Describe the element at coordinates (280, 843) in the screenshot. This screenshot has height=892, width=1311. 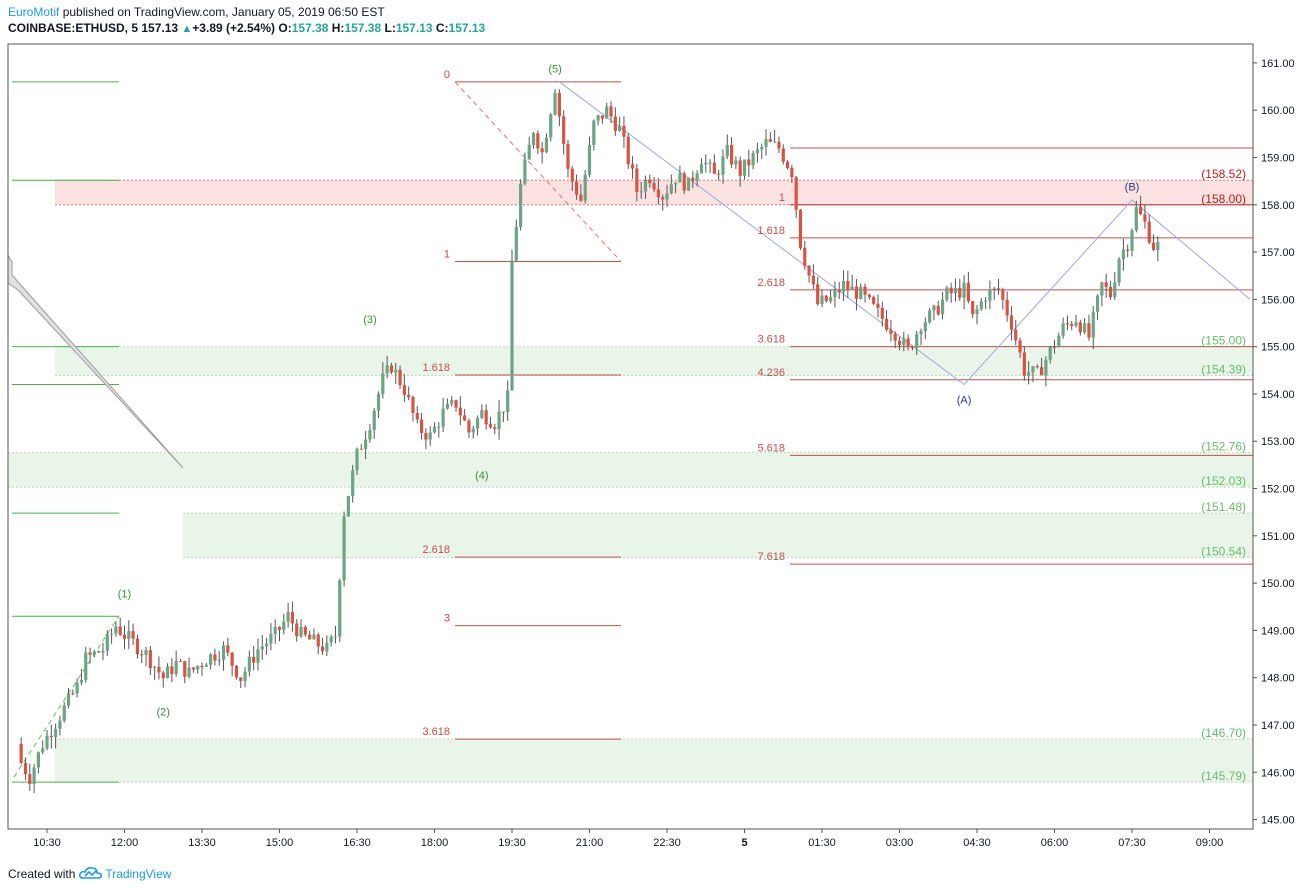
I see `x-axis-tick-label: 15:00` at that location.